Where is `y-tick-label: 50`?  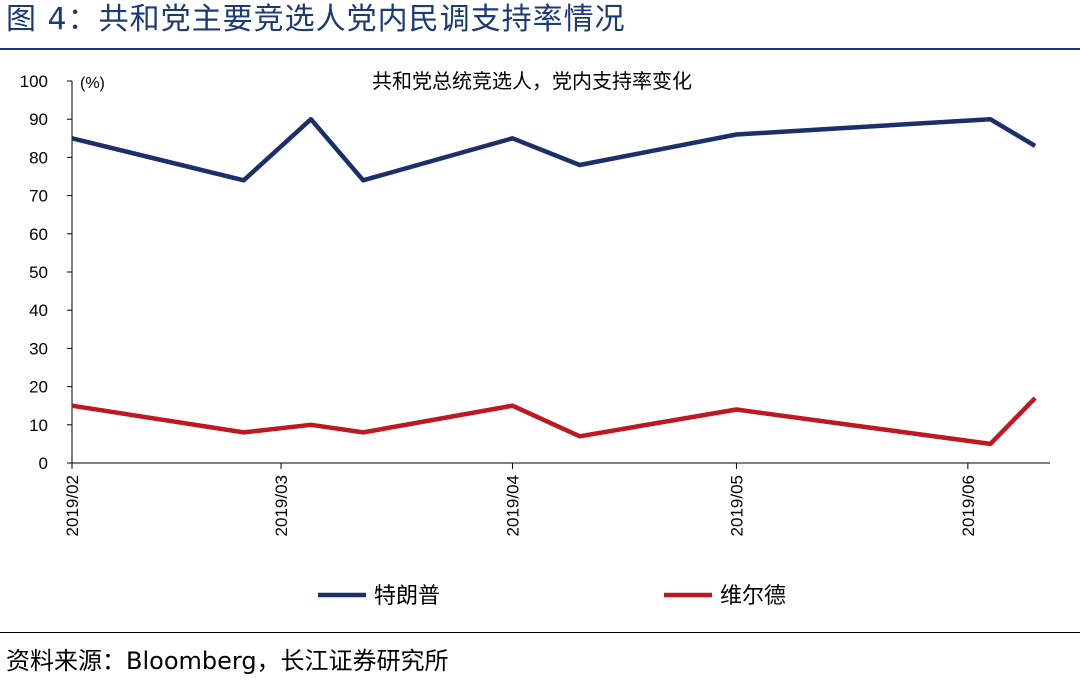 y-tick-label: 50 is located at coordinates (38, 272).